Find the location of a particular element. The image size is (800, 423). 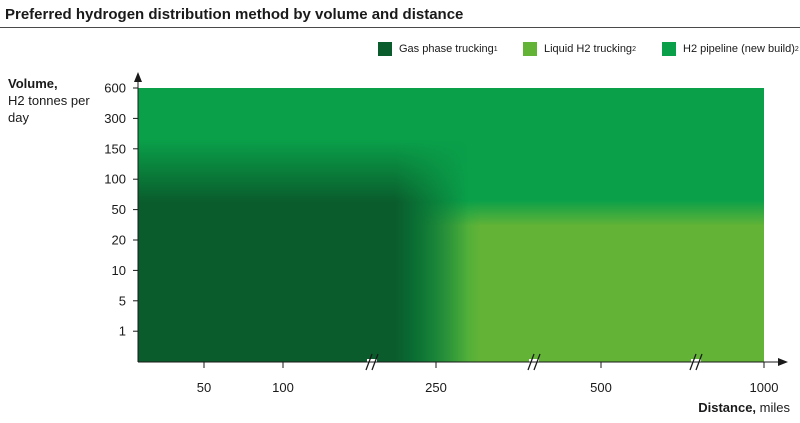

title-divider is located at coordinates (400, 27).